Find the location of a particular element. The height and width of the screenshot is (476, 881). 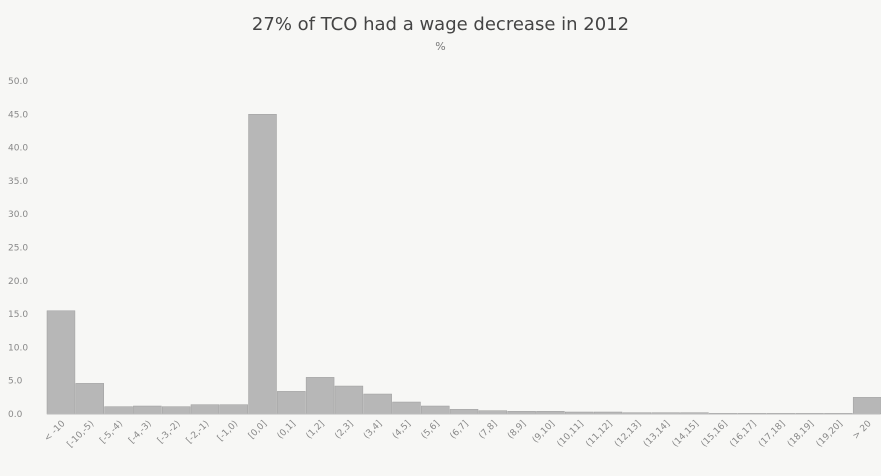

x-tick-label: (10,11] is located at coordinates (571, 434).